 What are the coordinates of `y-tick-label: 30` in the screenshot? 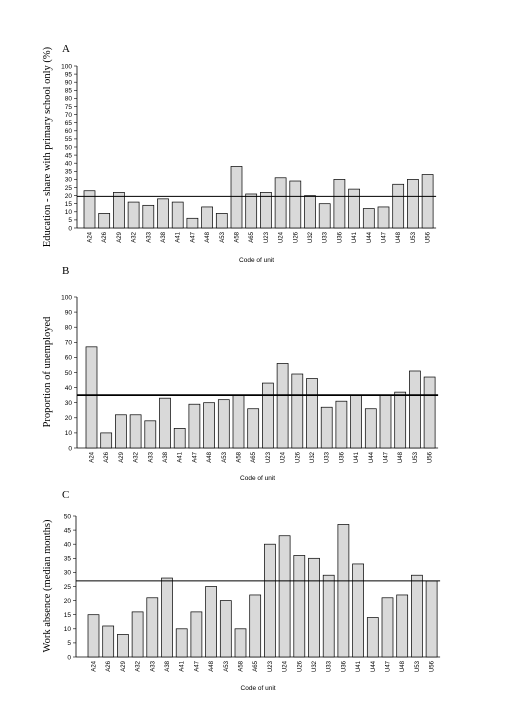 It's located at (69, 180).